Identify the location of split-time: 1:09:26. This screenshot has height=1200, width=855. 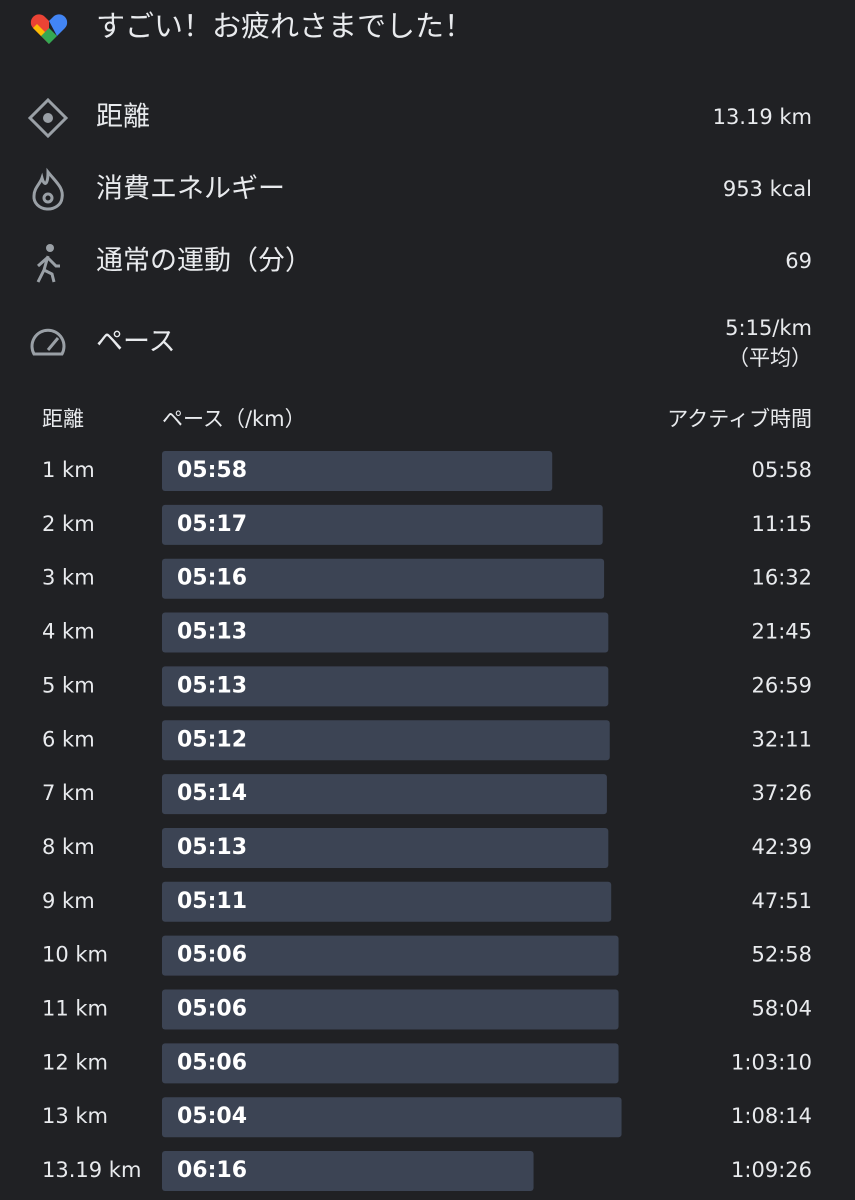
(771, 1170).